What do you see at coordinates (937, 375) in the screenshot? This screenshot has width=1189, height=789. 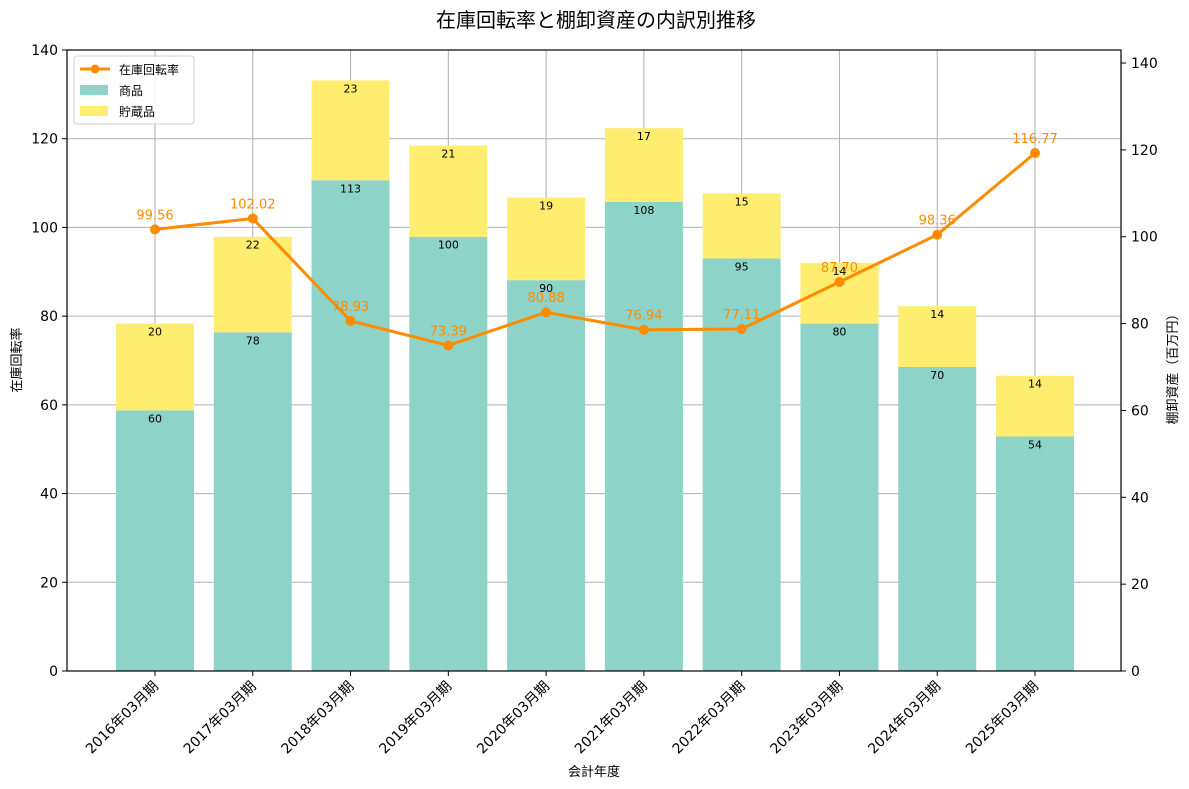 I see `bar-label-shohin: 70` at bounding box center [937, 375].